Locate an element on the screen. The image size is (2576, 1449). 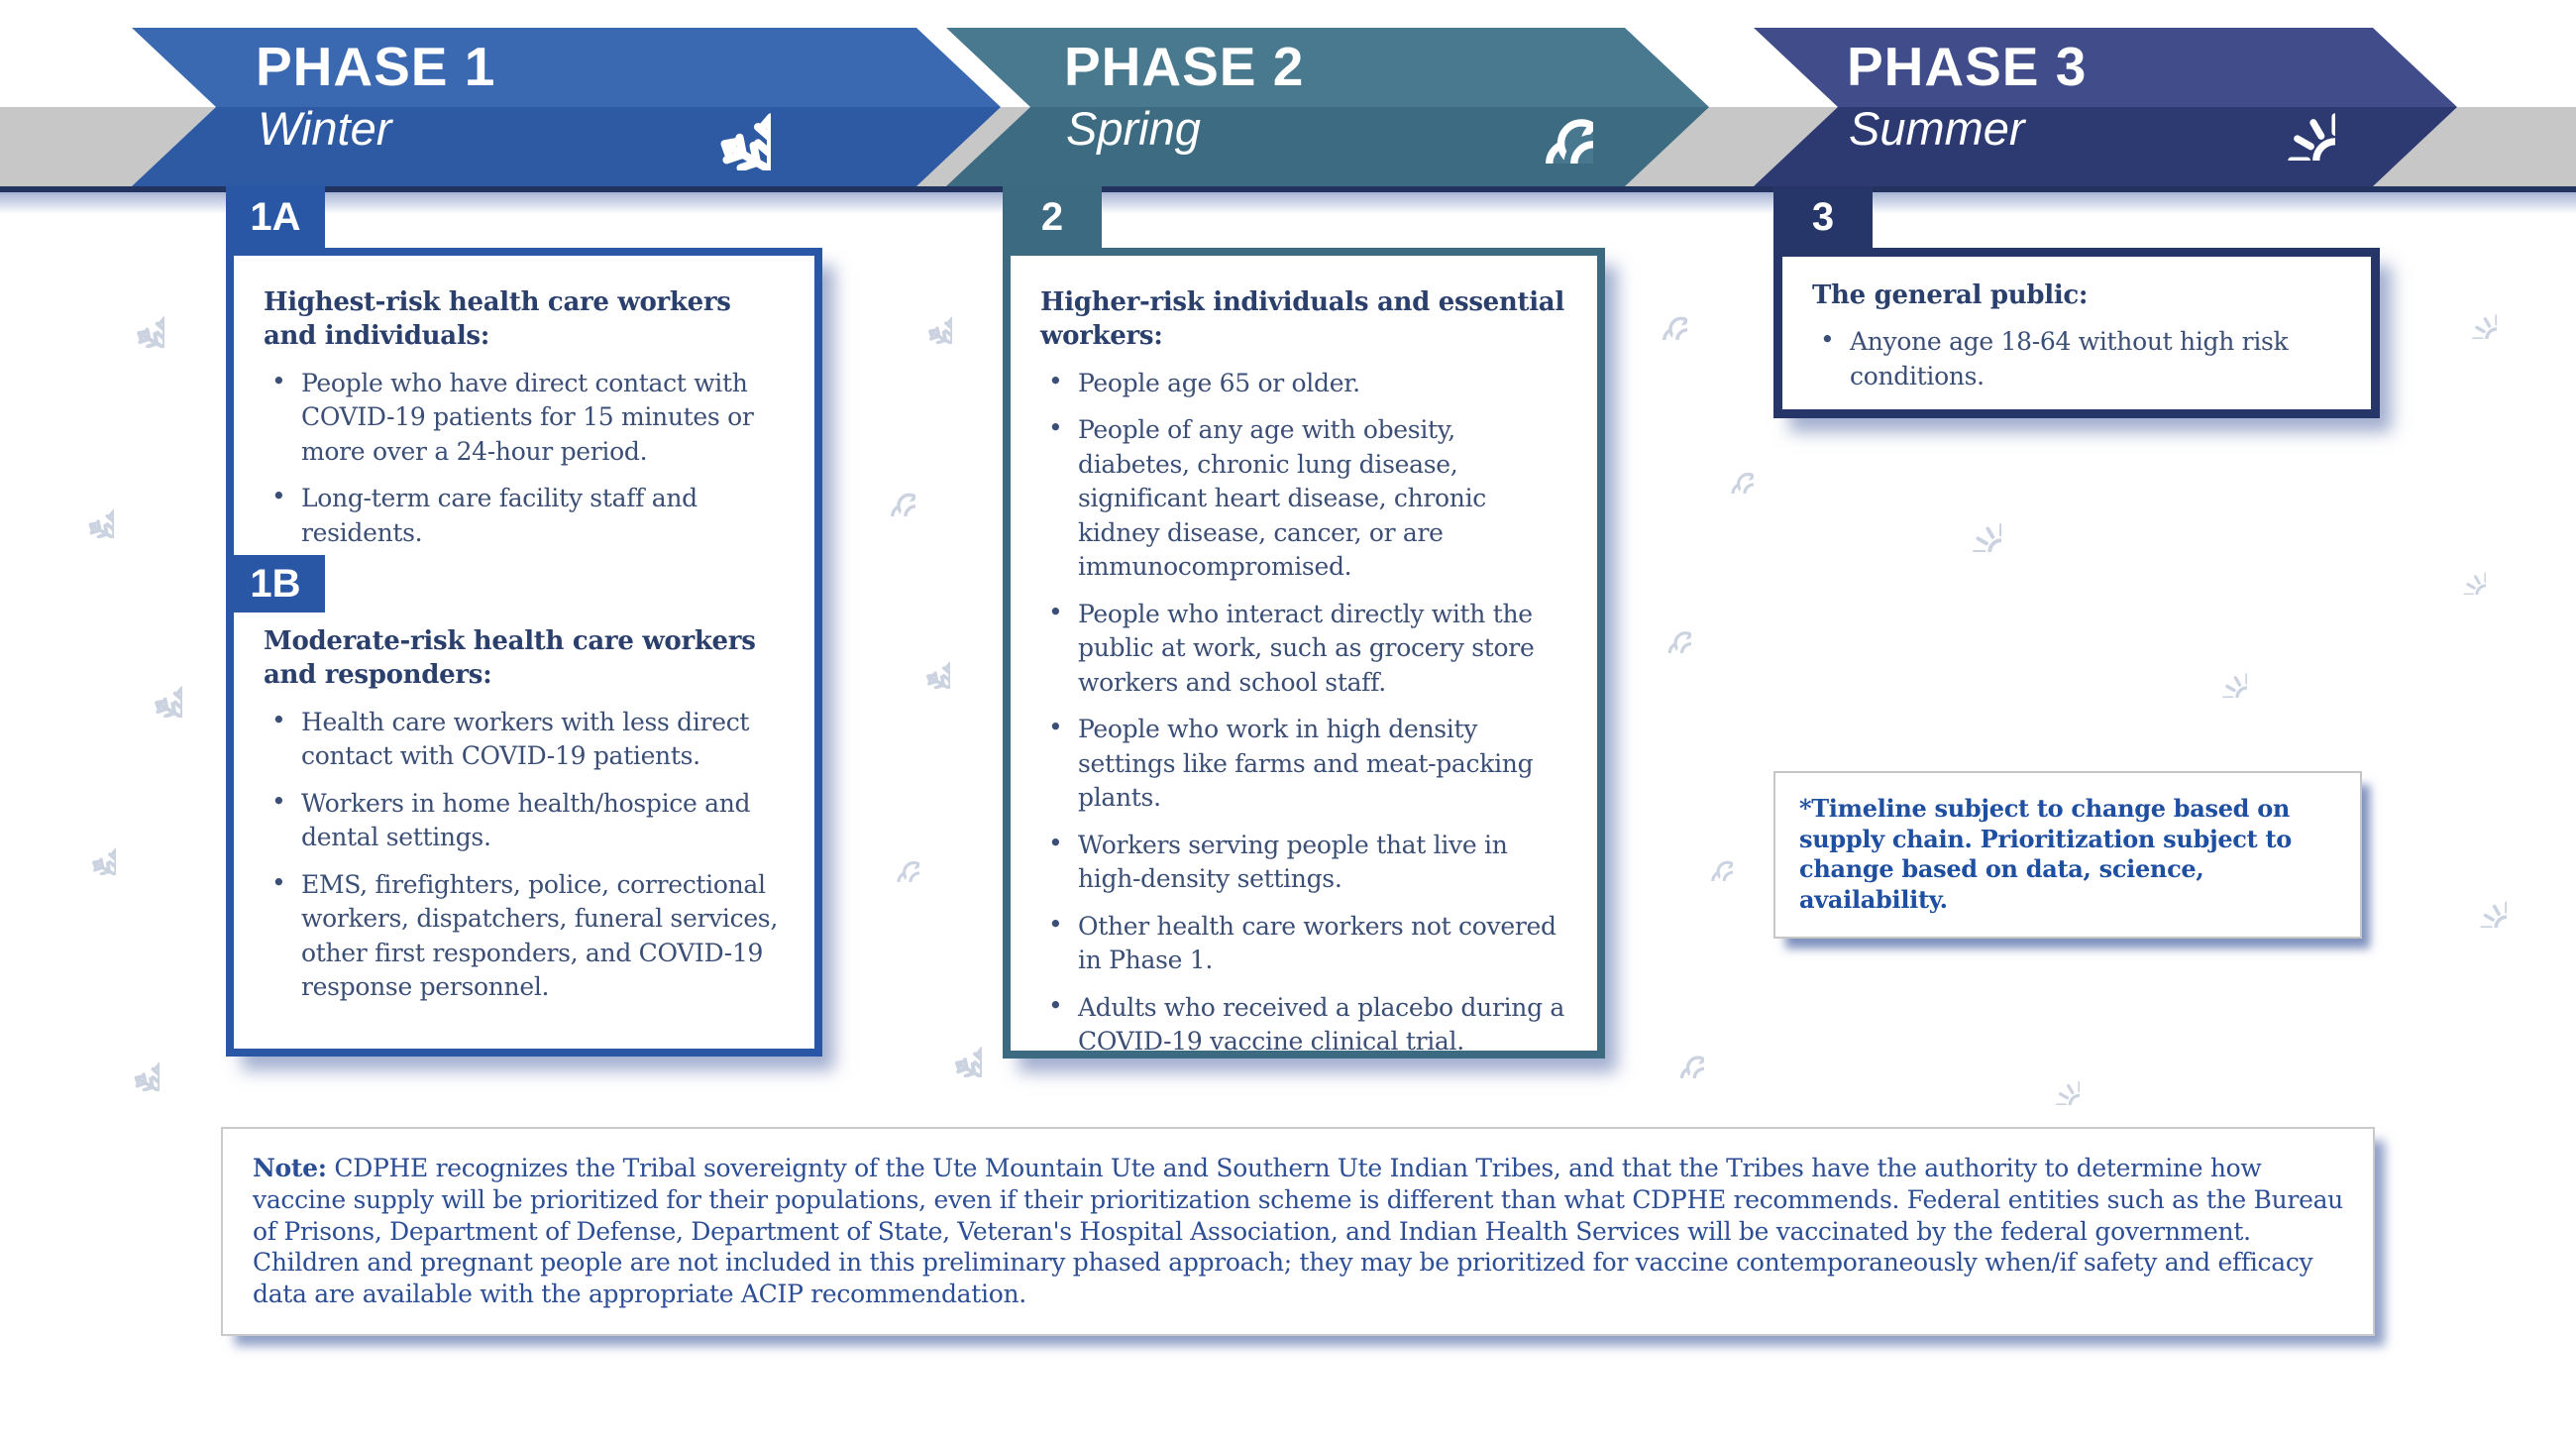
phase-2-banner-top is located at coordinates (1327, 67).